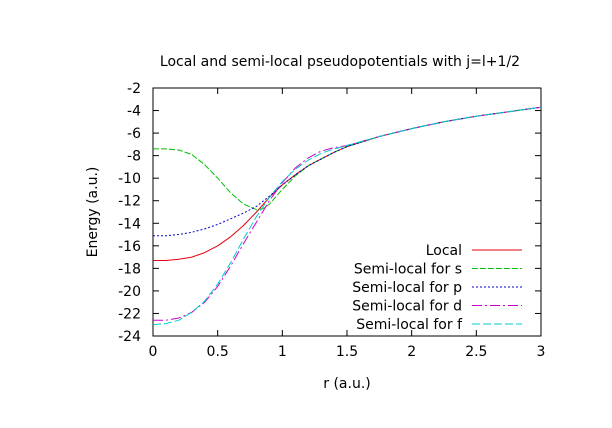 This screenshot has width=612, height=428. What do you see at coordinates (93, 212) in the screenshot?
I see `y-axis-label: Energy (a.u.)` at bounding box center [93, 212].